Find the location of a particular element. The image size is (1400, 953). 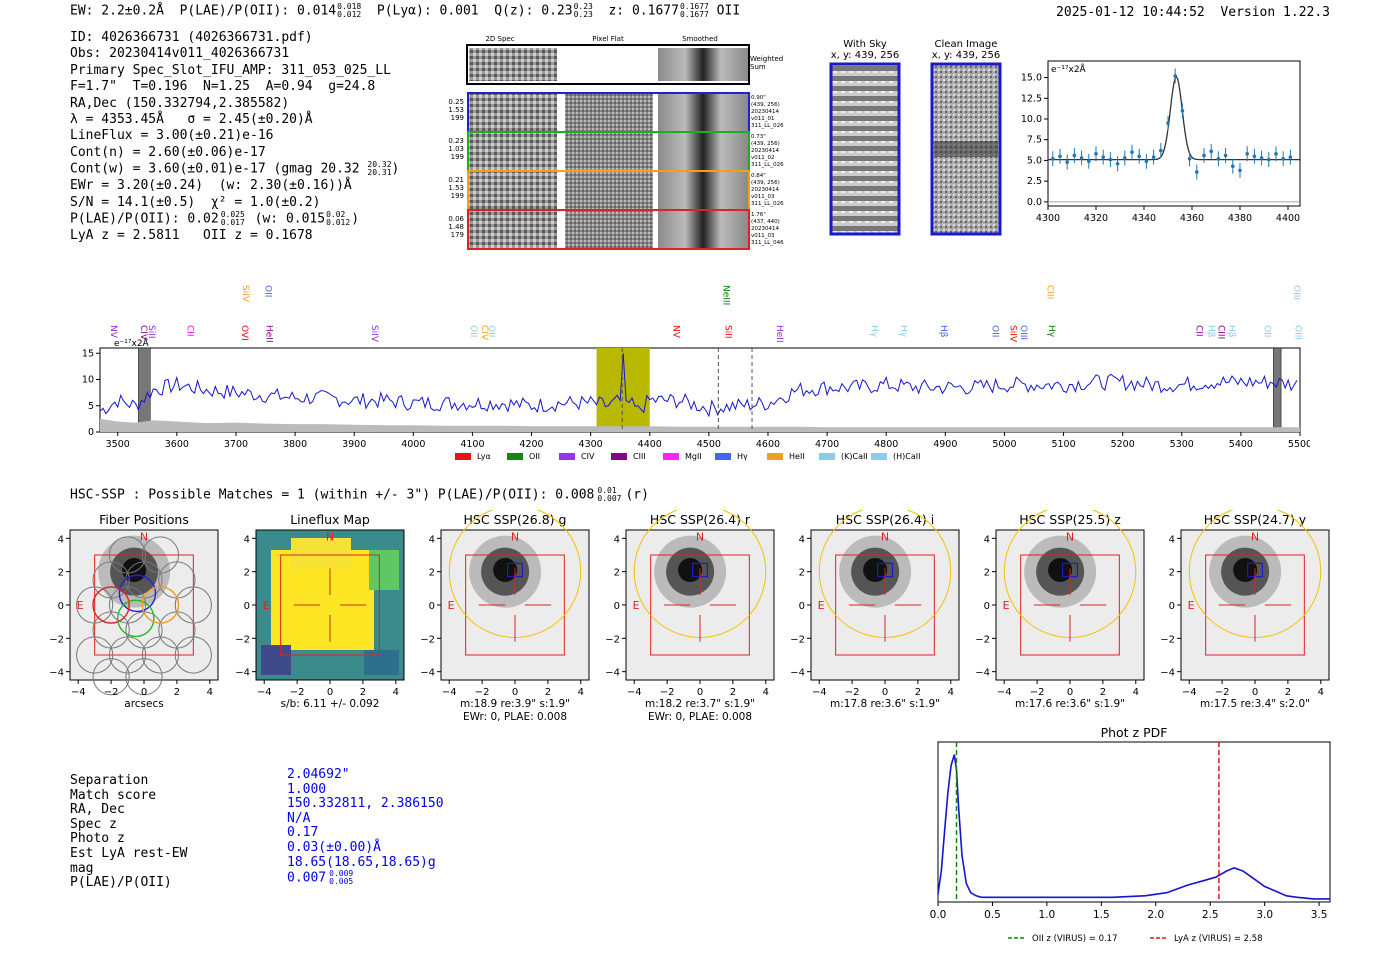

match-label: mag is located at coordinates (82, 868).